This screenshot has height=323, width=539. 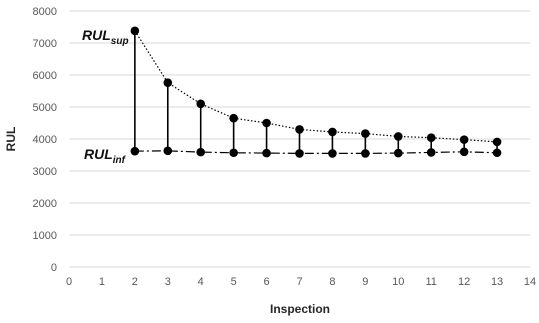 What do you see at coordinates (45, 236) in the screenshot?
I see `y-tick-label: 1000` at bounding box center [45, 236].